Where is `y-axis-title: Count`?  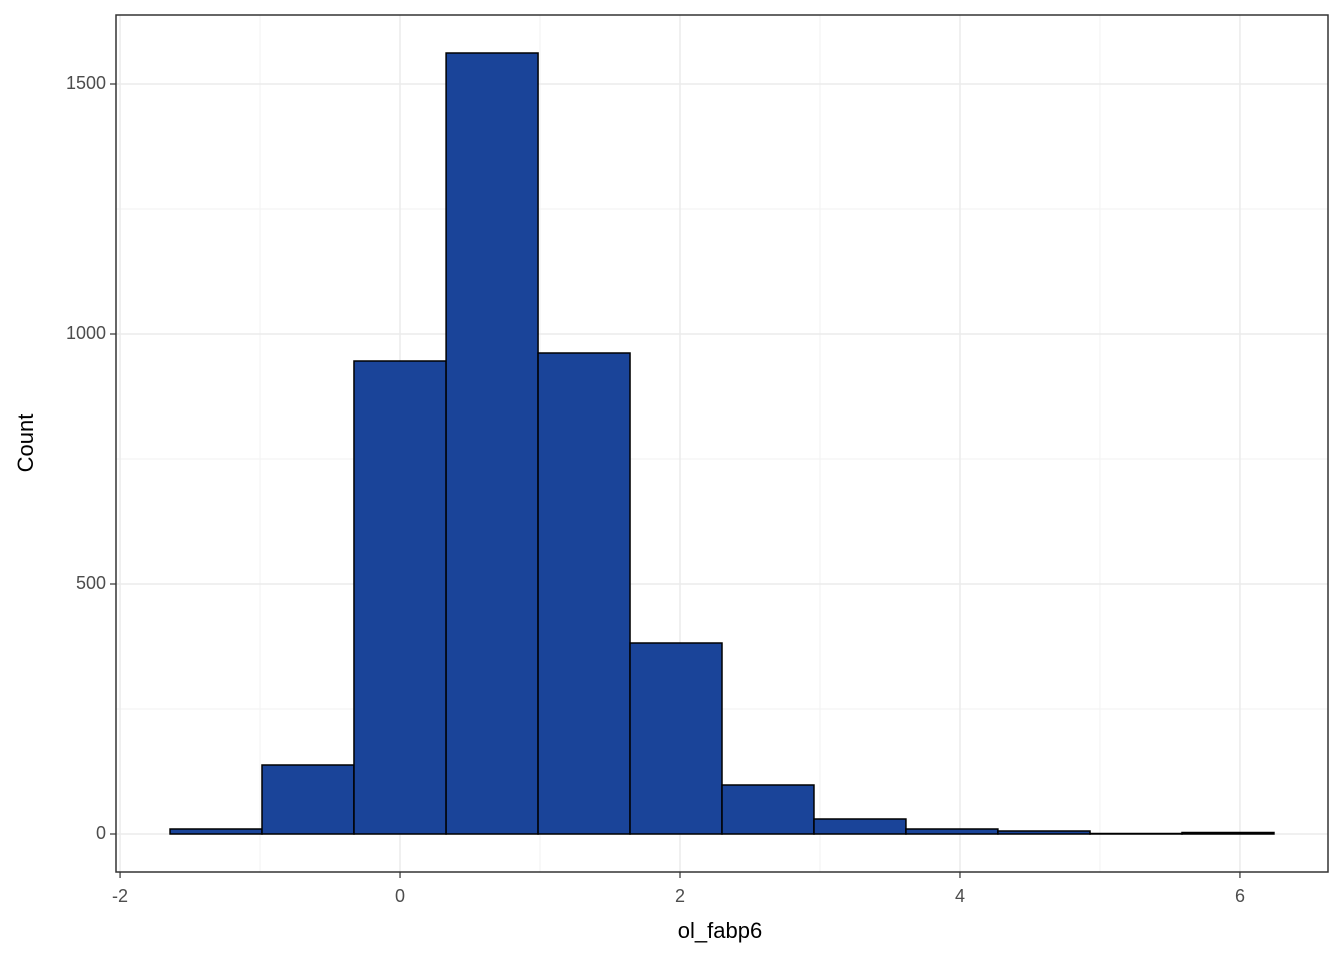 y-axis-title: Count is located at coordinates (25, 443).